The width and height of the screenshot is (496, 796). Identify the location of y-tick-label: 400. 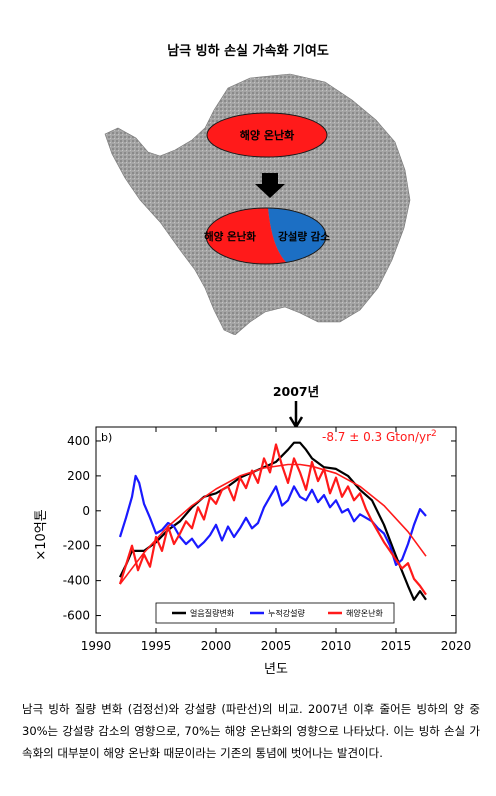
(78, 441).